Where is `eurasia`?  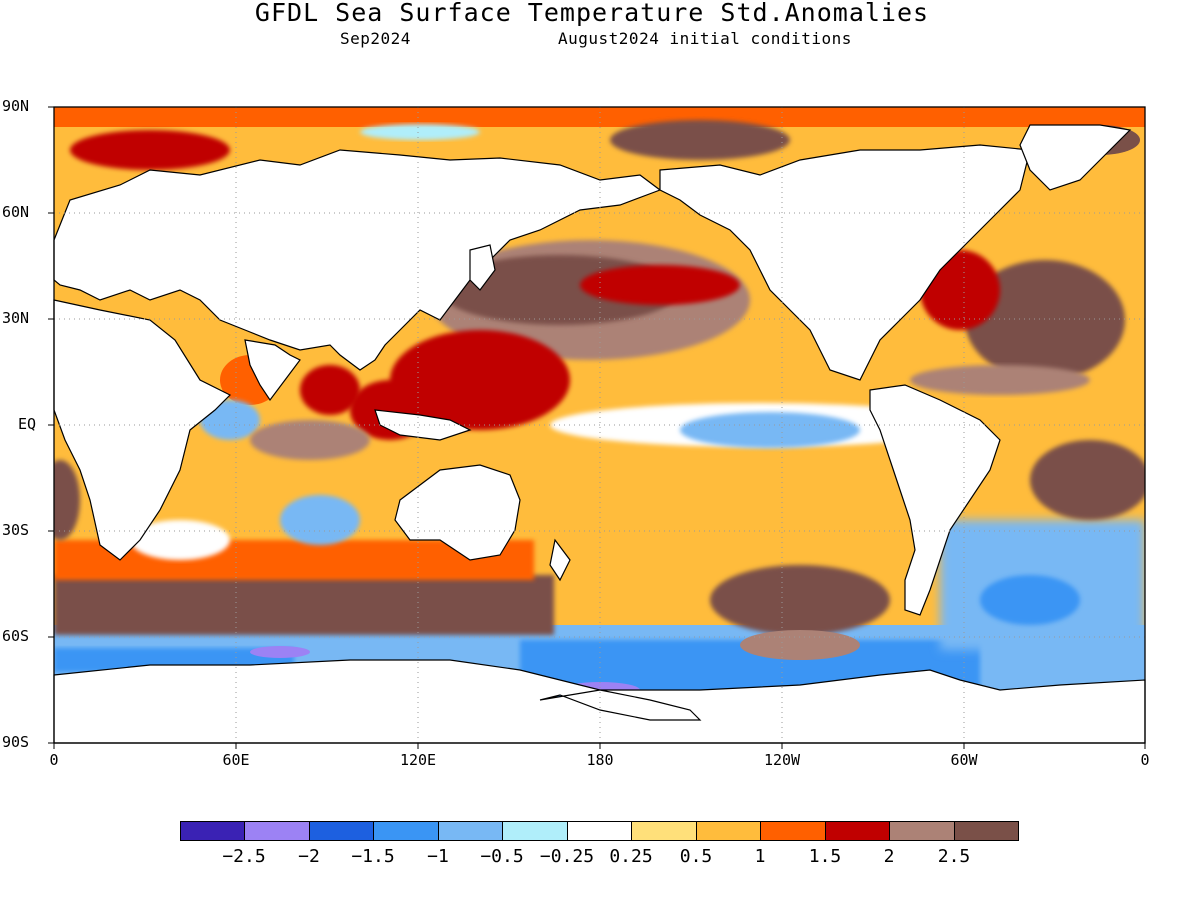 eurasia is located at coordinates (357, 260).